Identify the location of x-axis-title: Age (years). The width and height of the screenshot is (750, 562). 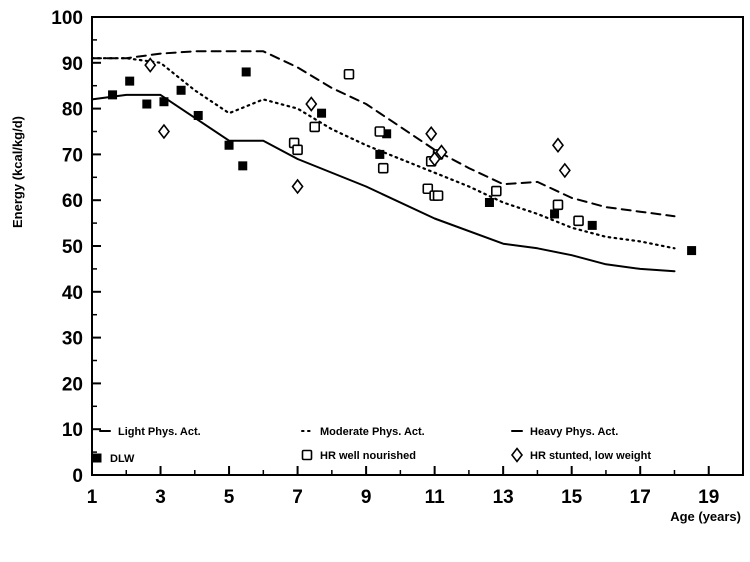
(705, 516).